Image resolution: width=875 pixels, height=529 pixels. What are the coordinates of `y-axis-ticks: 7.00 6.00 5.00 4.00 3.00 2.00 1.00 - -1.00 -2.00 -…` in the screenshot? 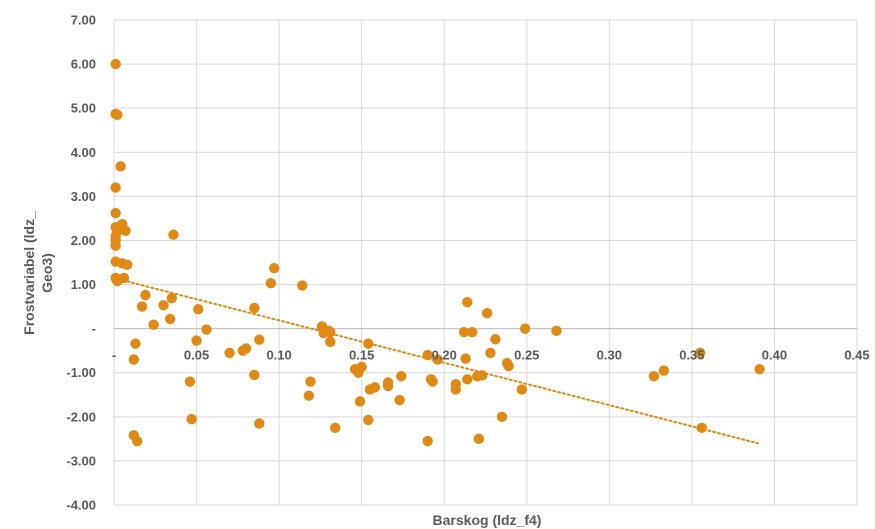 It's located at (81, 263).